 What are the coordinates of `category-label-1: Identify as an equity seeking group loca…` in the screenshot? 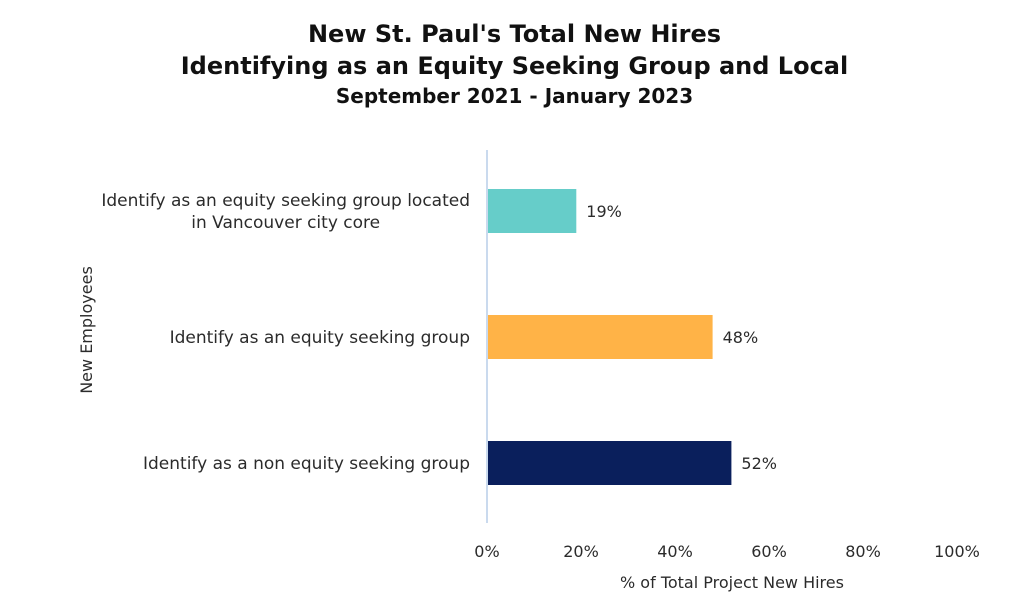 It's located at (285, 212).